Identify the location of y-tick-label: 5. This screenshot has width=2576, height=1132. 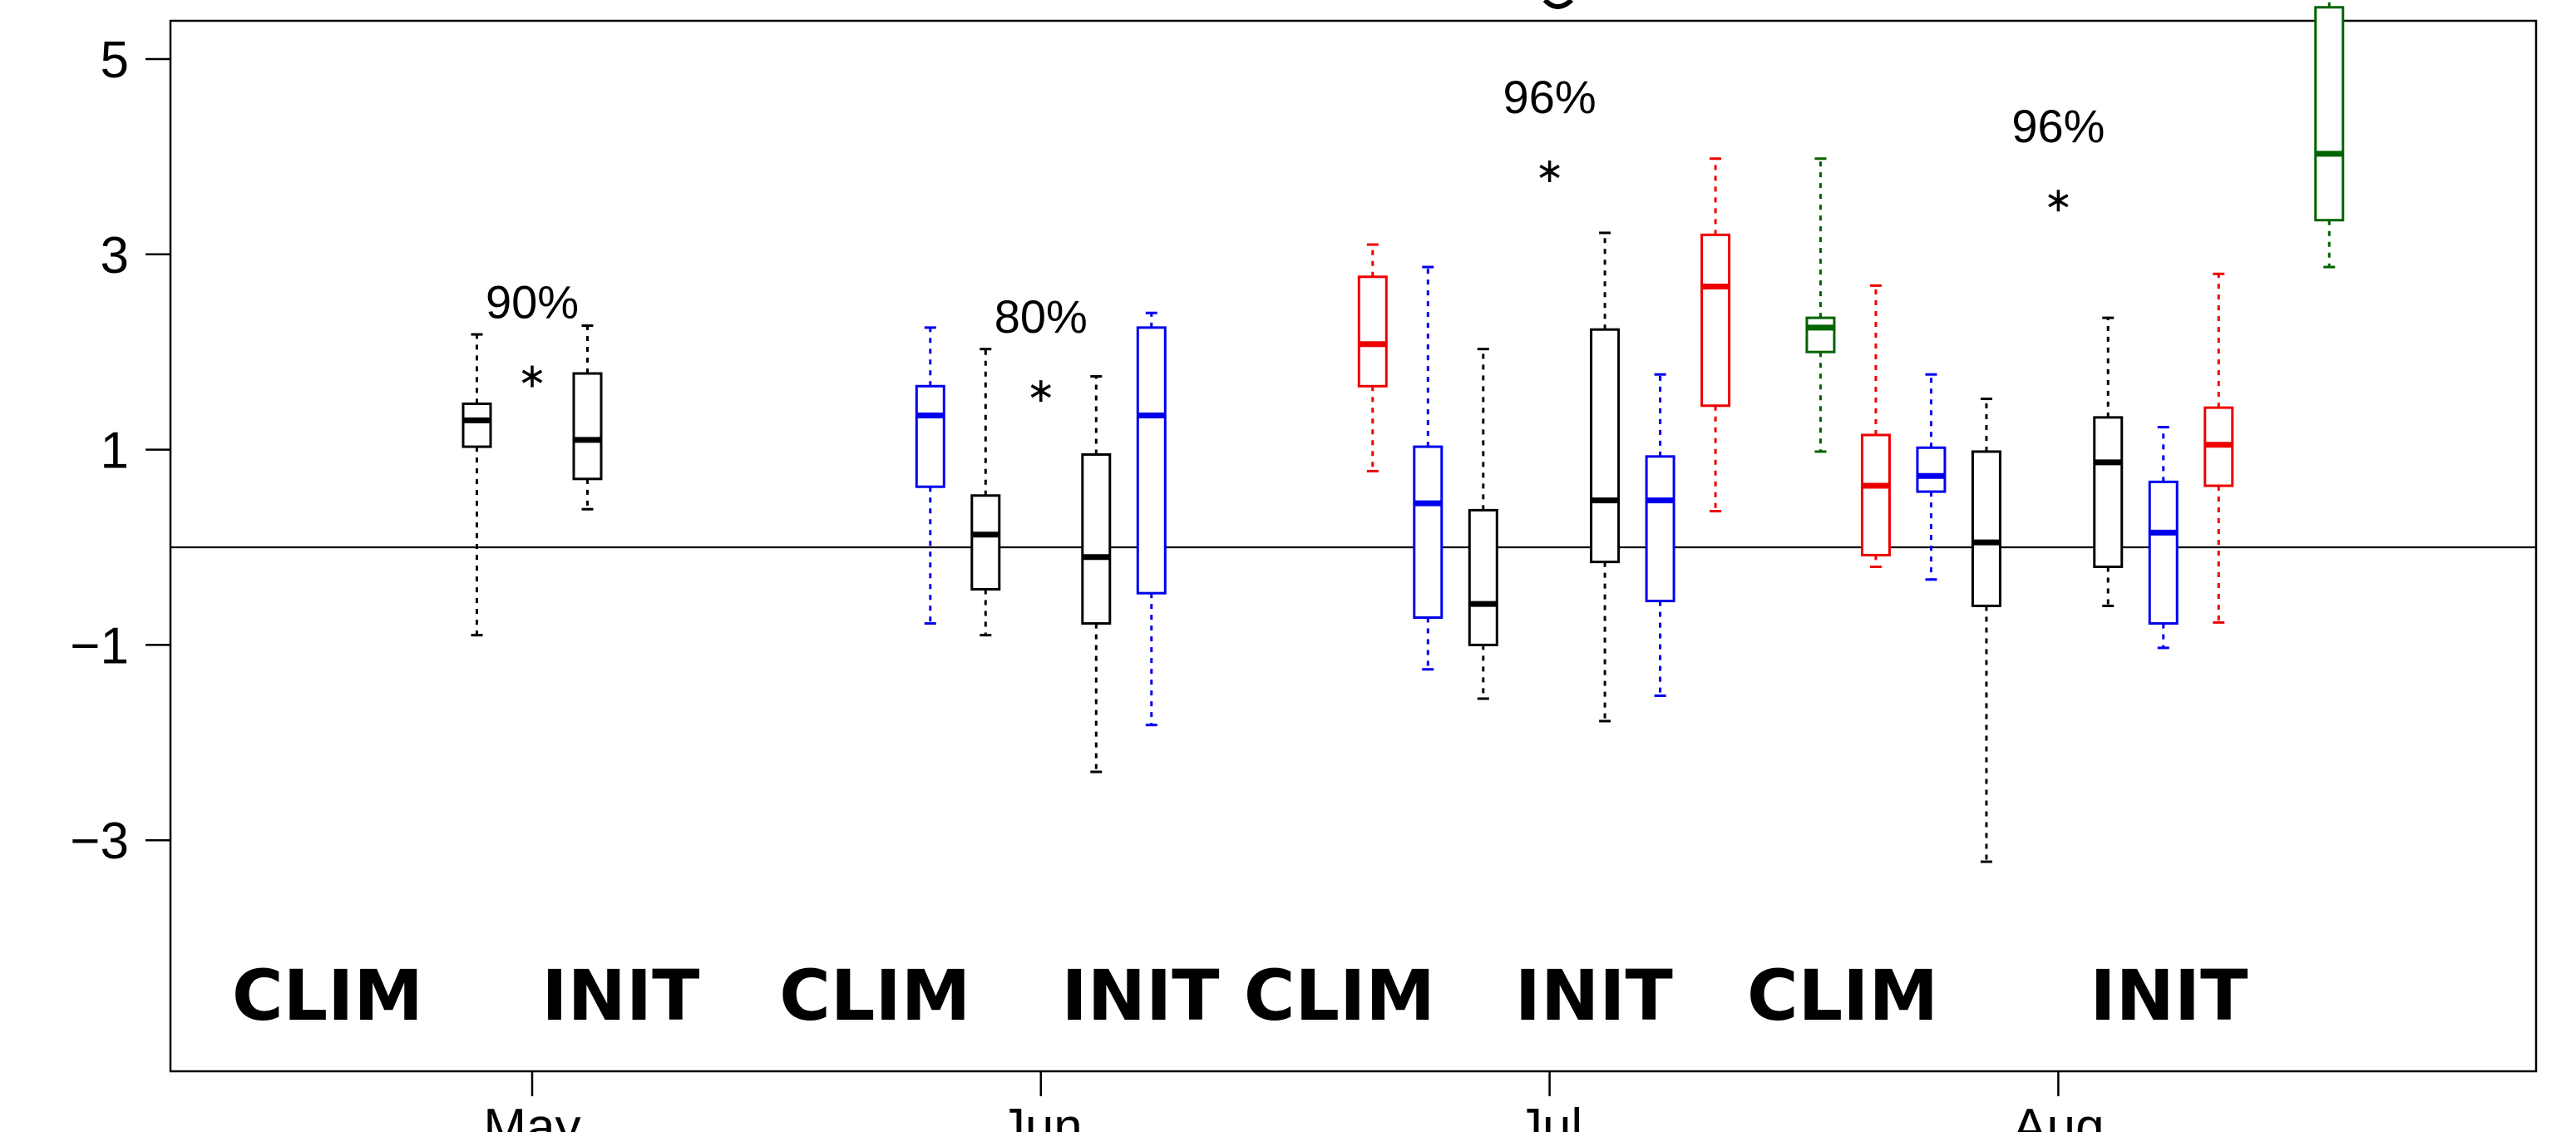
(115, 61).